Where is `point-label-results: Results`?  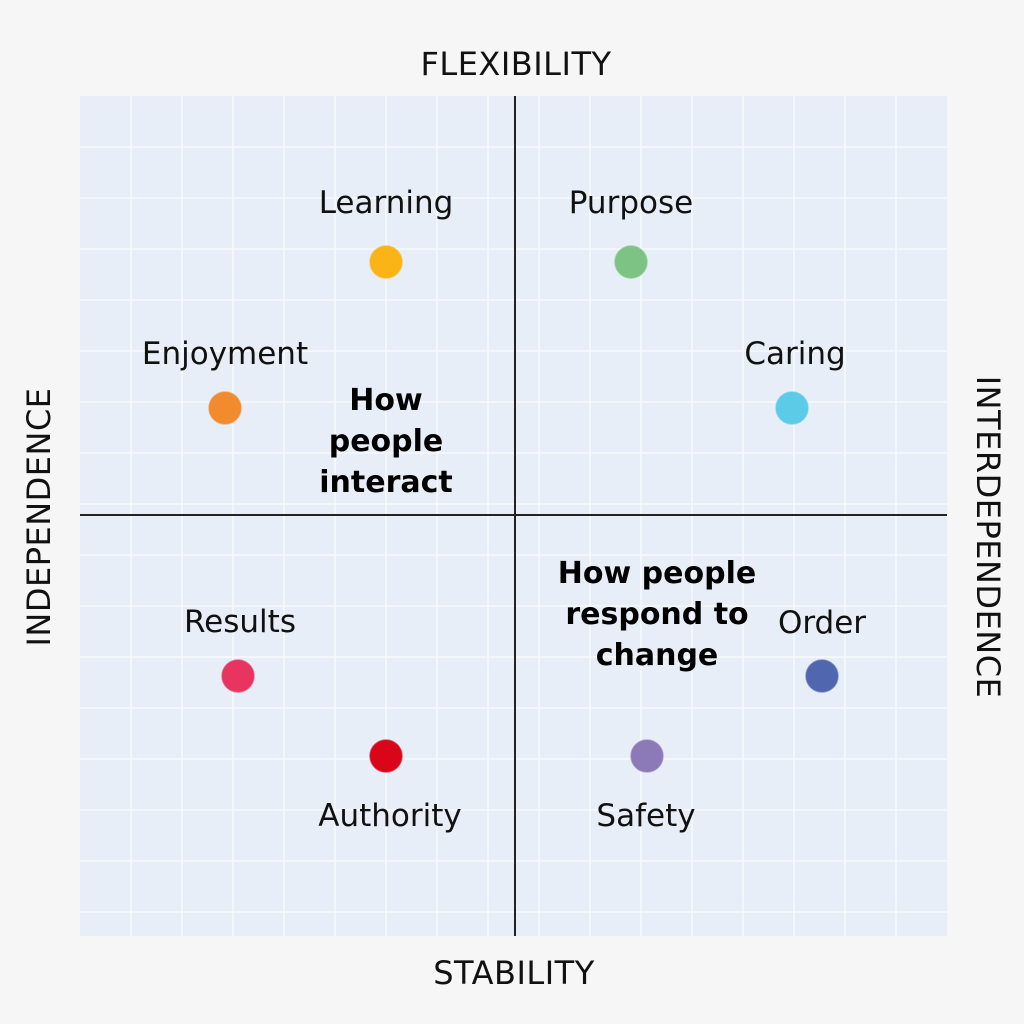
point-label-results: Results is located at coordinates (240, 622).